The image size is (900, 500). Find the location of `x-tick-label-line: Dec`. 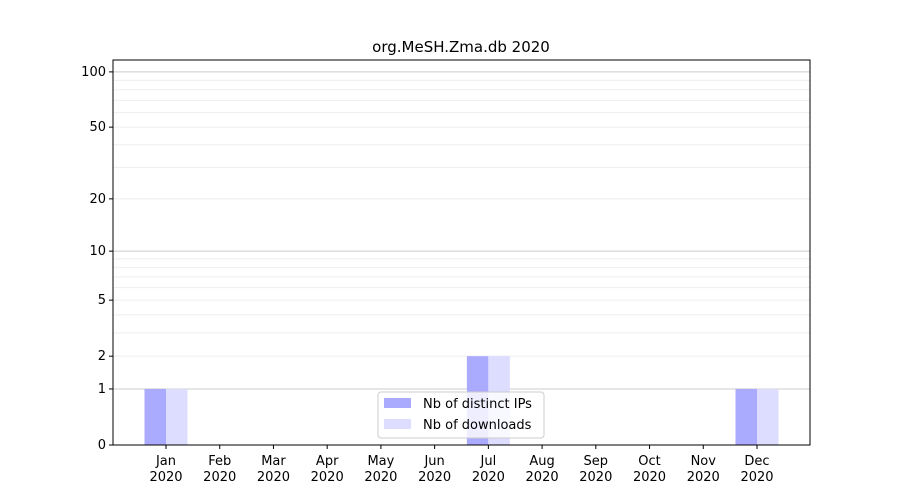

x-tick-label-line: Dec is located at coordinates (756, 461).